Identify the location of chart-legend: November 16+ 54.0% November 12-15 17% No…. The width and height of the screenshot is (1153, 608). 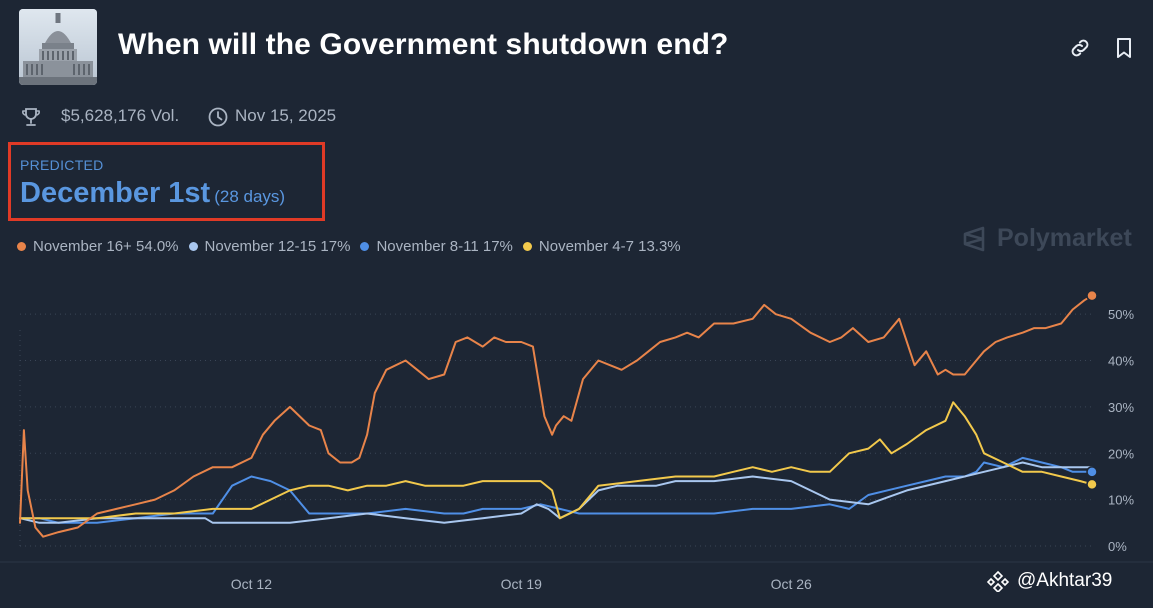
(349, 246).